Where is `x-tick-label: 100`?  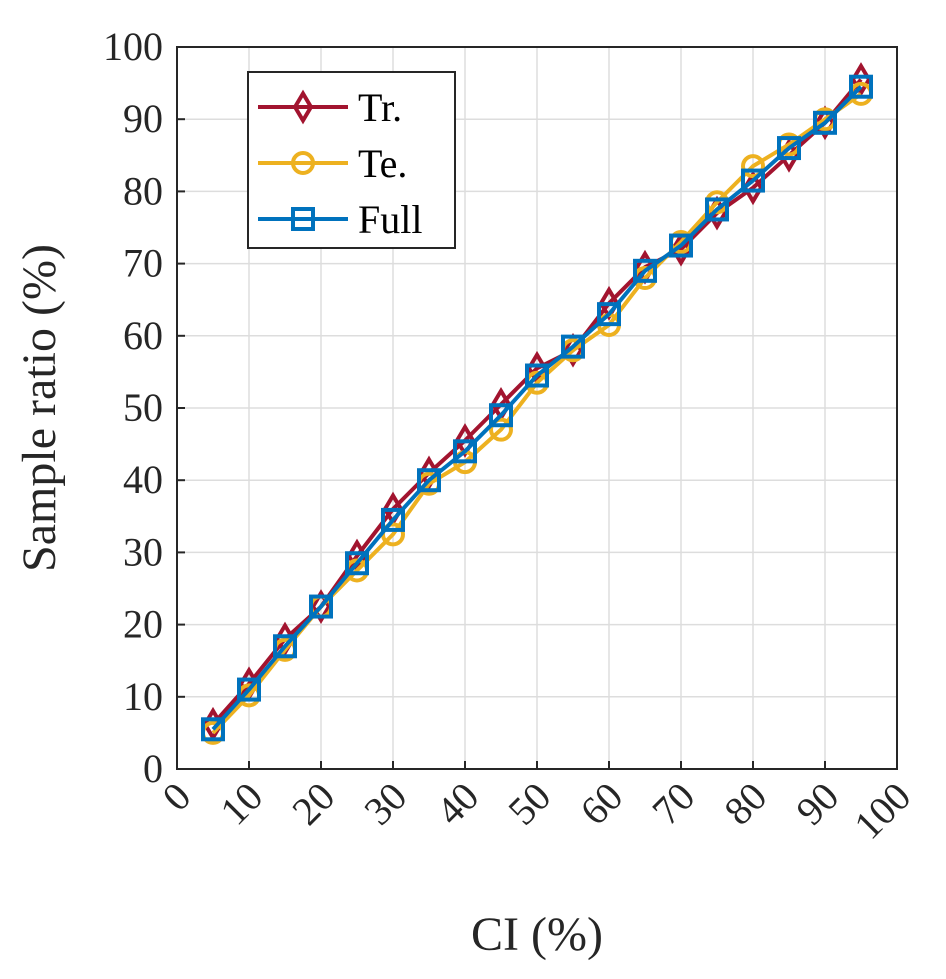 x-tick-label: 100 is located at coordinates (882, 811).